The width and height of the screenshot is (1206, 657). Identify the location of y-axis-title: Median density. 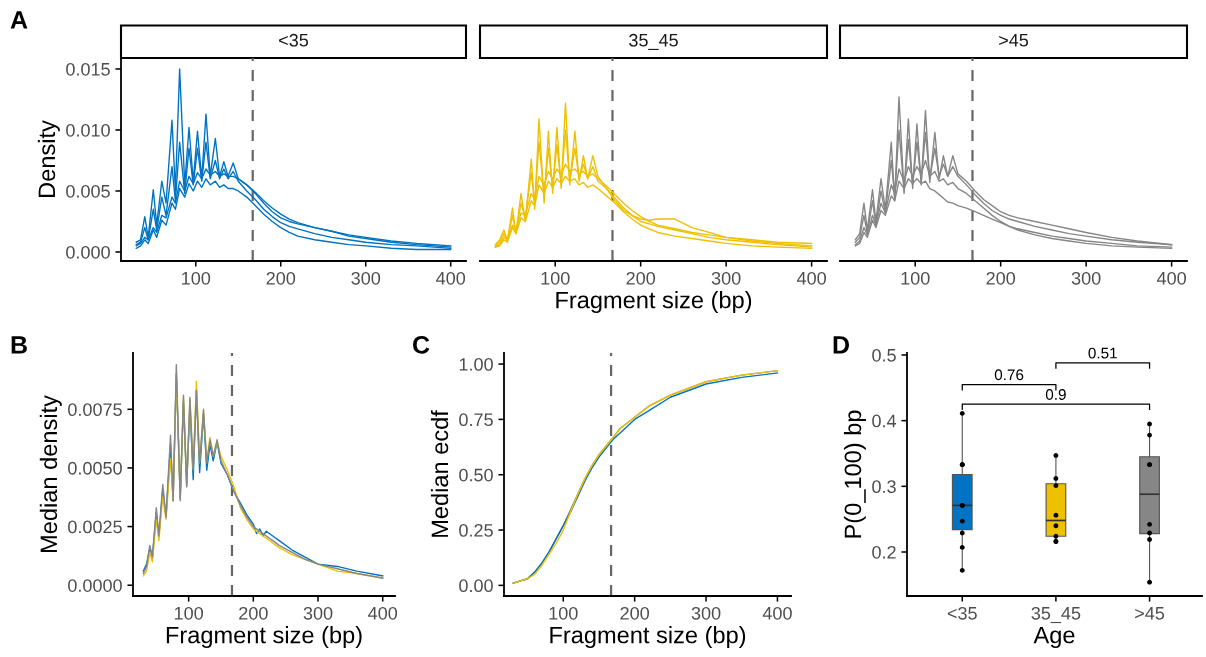
(50, 473).